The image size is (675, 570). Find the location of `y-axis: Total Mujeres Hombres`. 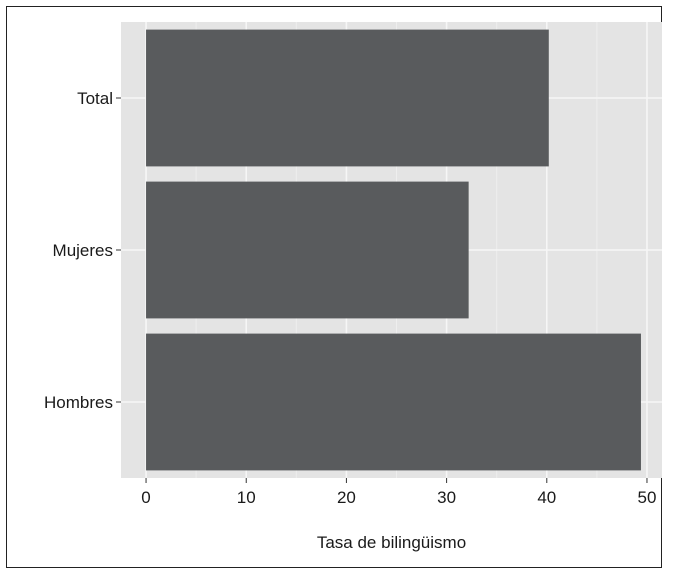

y-axis: Total Mujeres Hombres is located at coordinates (82, 250).